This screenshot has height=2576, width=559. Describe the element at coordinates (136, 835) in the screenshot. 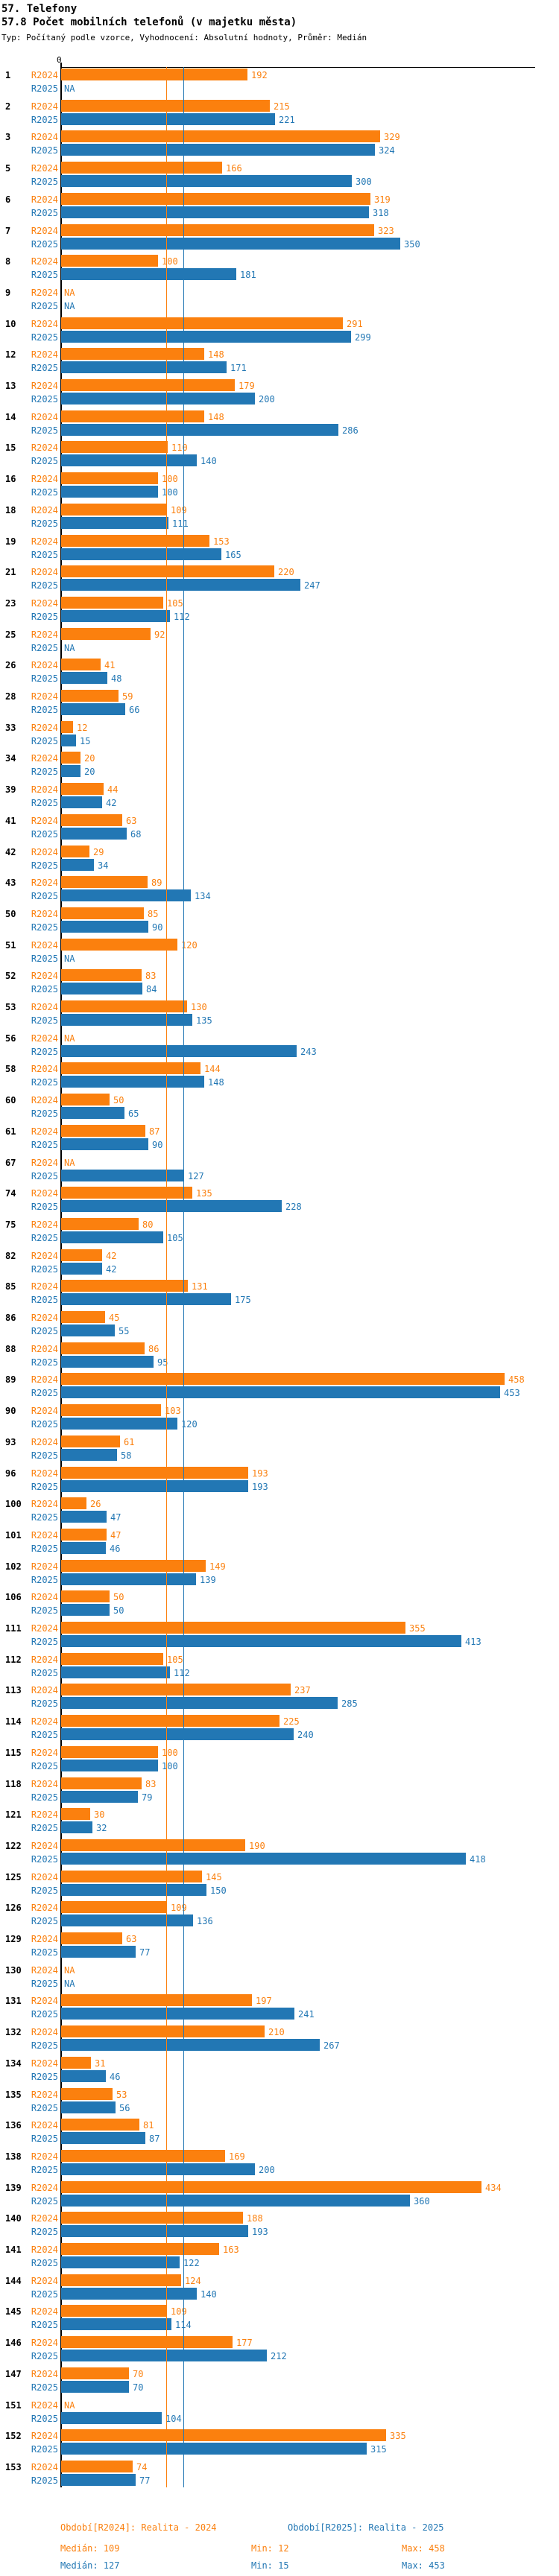

I see `bar-value-2025: 68` at that location.